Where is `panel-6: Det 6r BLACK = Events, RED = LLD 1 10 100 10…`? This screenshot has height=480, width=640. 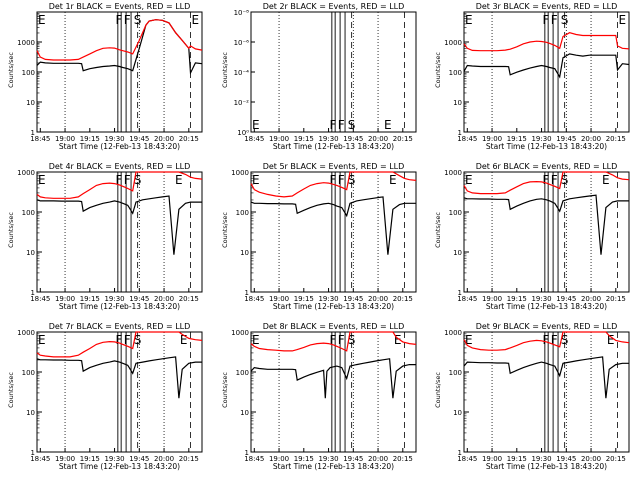 panel-6: Det 6r BLACK = Events, RED = LLD 1 10 100 10… is located at coordinates (532, 236).